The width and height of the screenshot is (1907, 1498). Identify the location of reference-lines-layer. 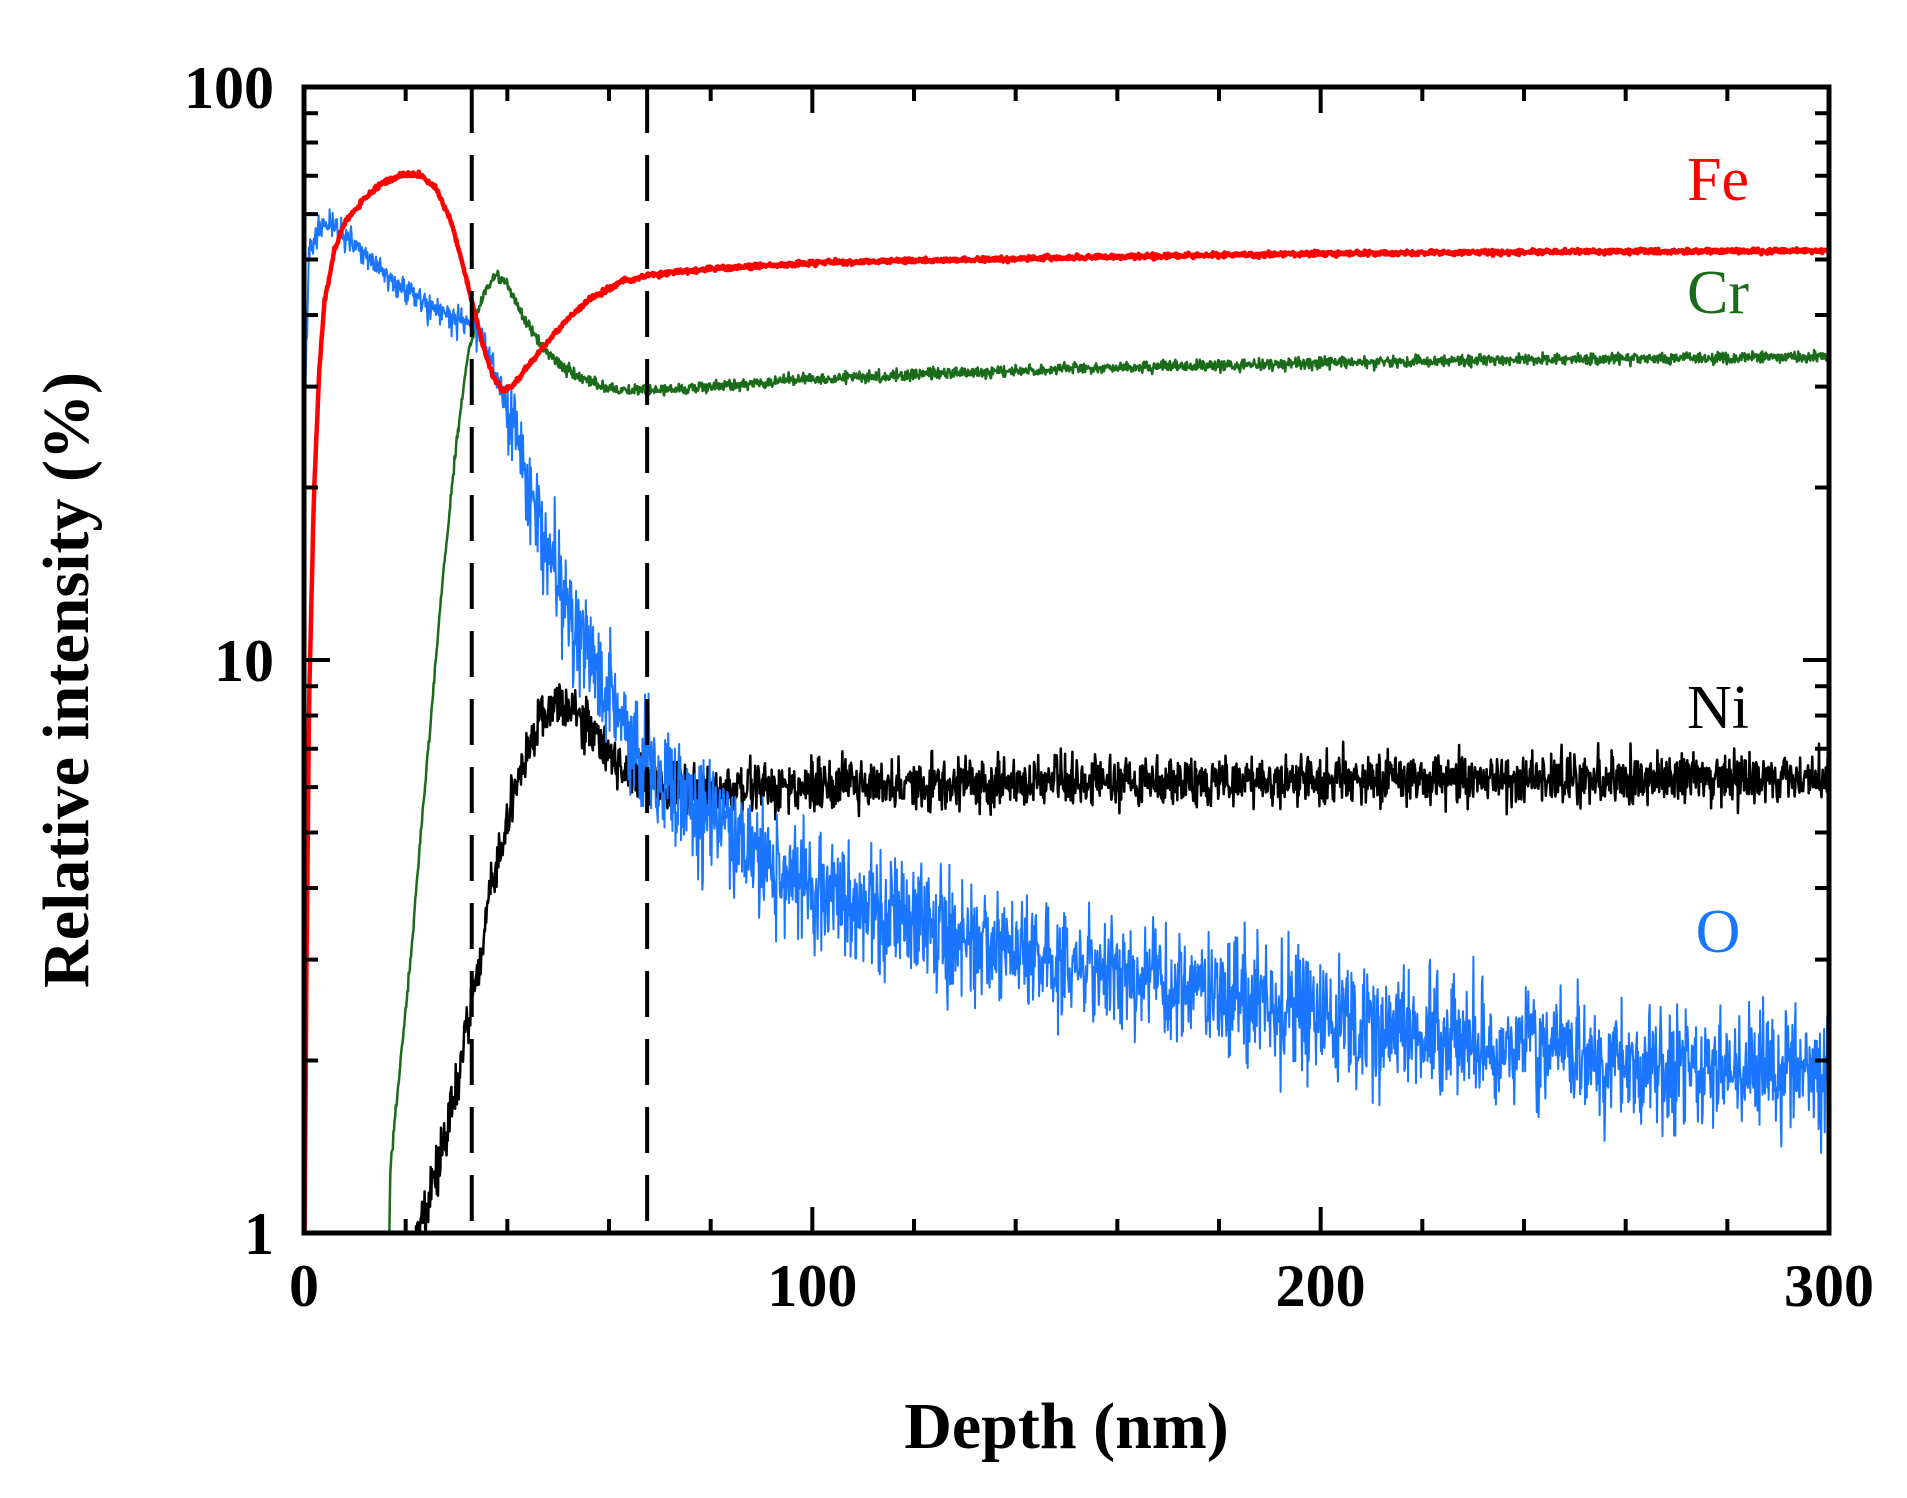
(559, 660).